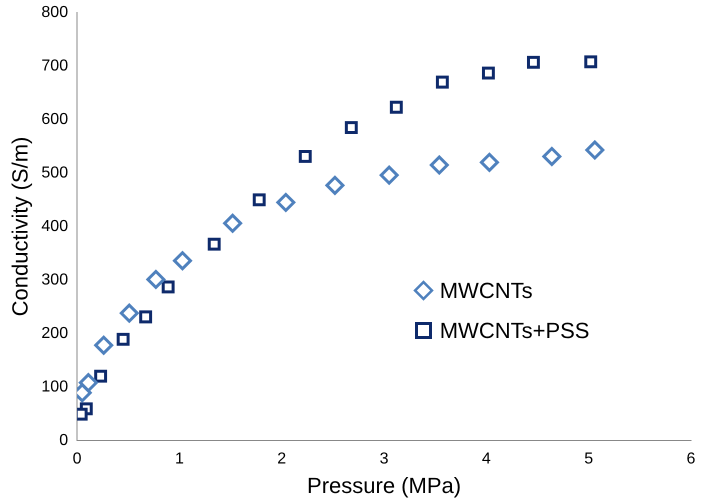 The width and height of the screenshot is (702, 504). Describe the element at coordinates (179, 459) in the screenshot. I see `x-tick-label: 1` at that location.